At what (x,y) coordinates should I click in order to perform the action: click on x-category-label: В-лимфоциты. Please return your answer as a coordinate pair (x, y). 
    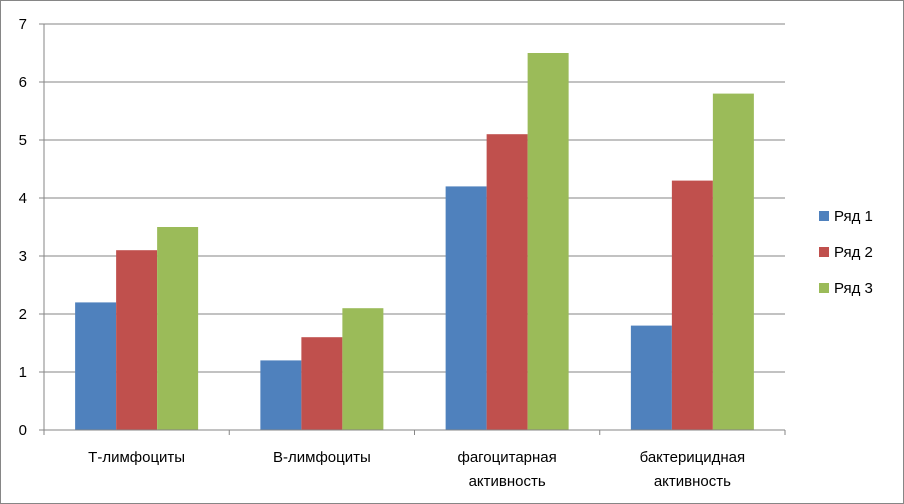
    Looking at the image, I should click on (322, 457).